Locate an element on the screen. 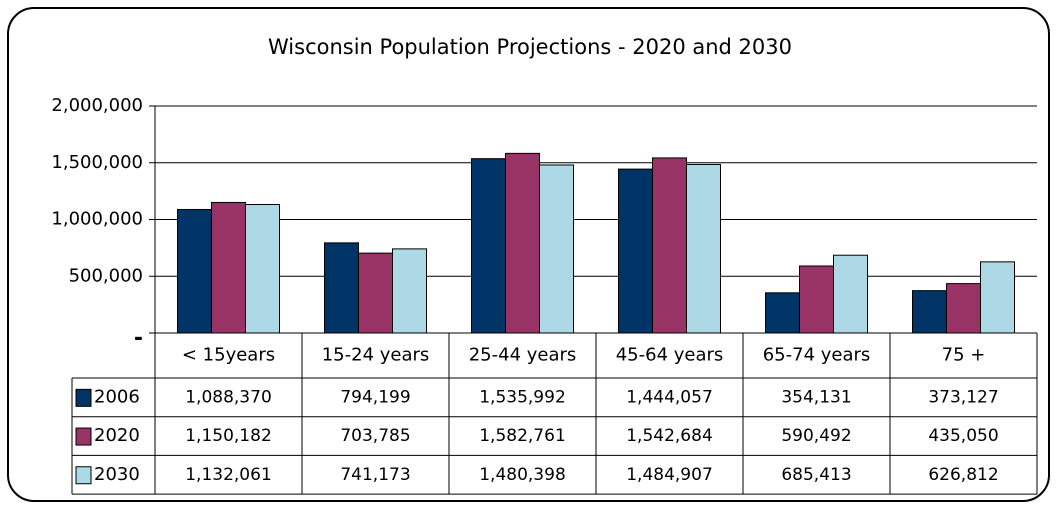  table-cell: 435,050 is located at coordinates (963, 436).